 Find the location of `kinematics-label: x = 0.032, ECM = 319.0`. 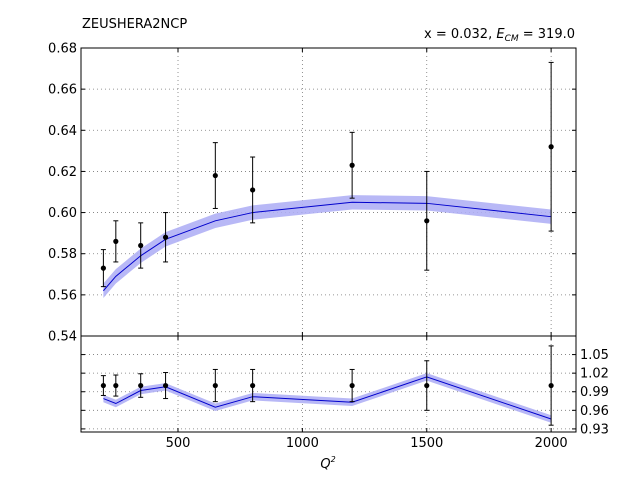

kinematics-label: x = 0.032, ECM = 319.0 is located at coordinates (499, 35).